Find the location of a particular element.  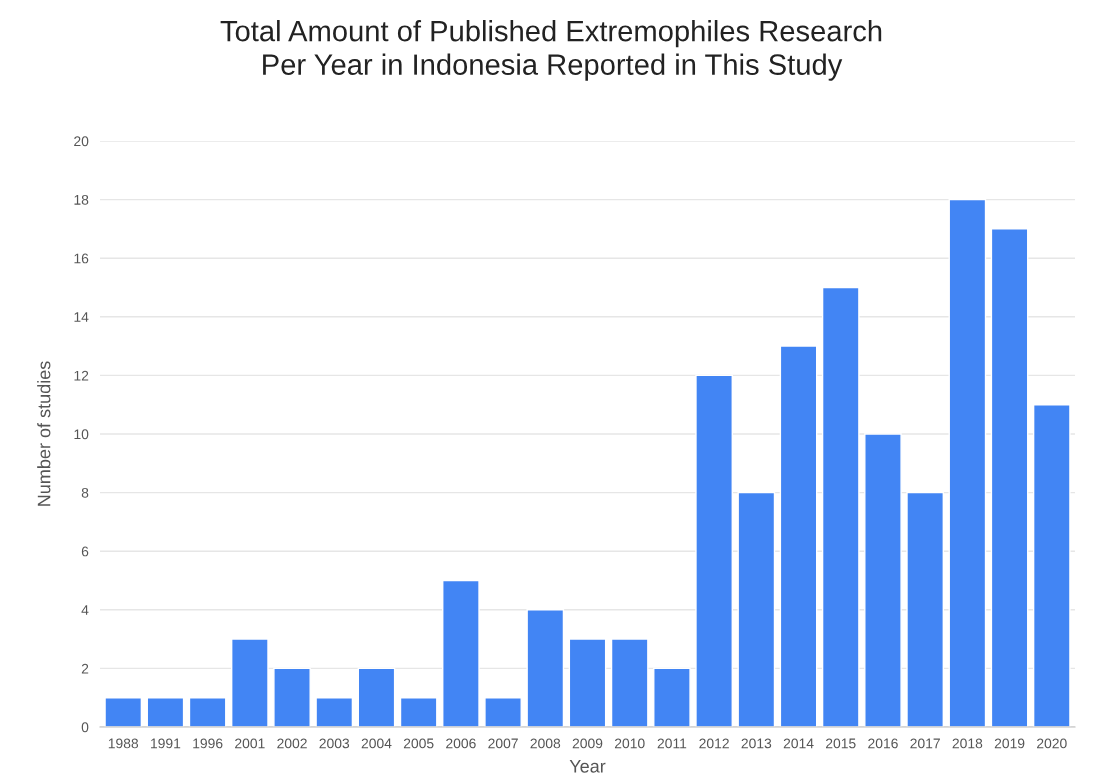

x-tick-label: 1996 is located at coordinates (208, 743).